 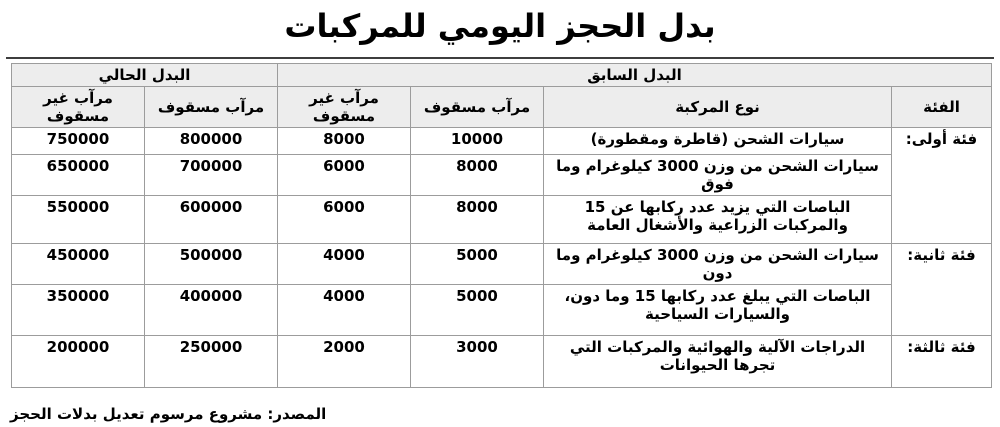 What do you see at coordinates (78, 141) in the screenshot?
I see `curr-uncovered-cell: 750000` at bounding box center [78, 141].